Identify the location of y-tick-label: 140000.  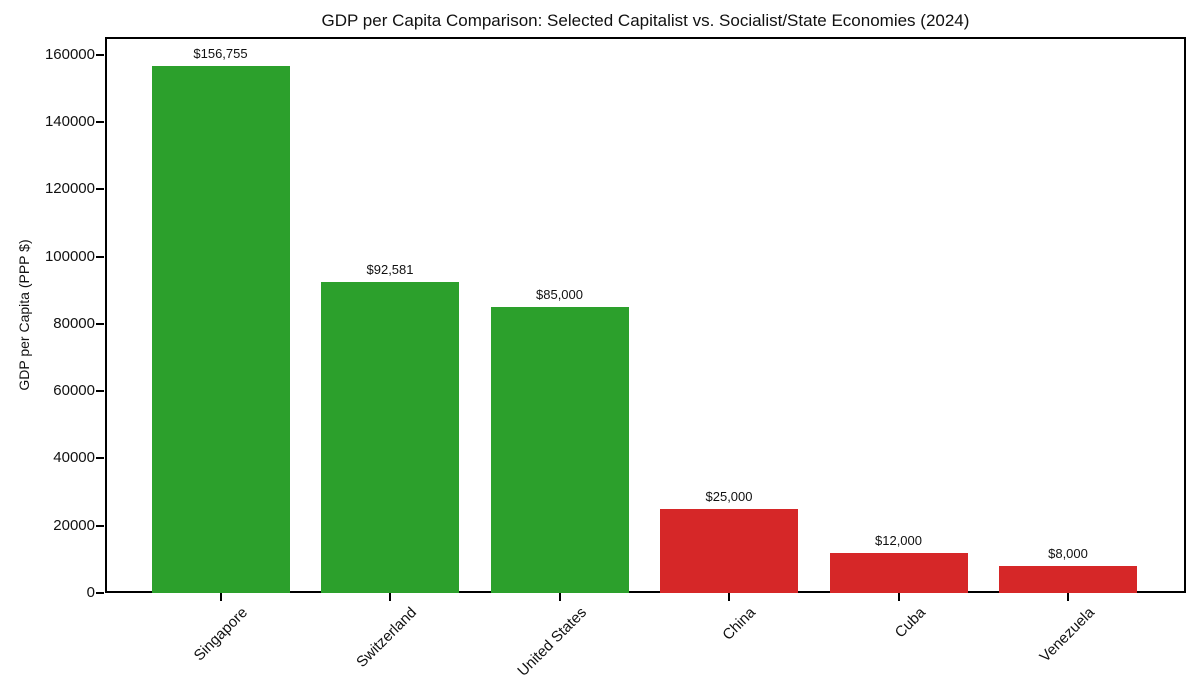
(69, 122).